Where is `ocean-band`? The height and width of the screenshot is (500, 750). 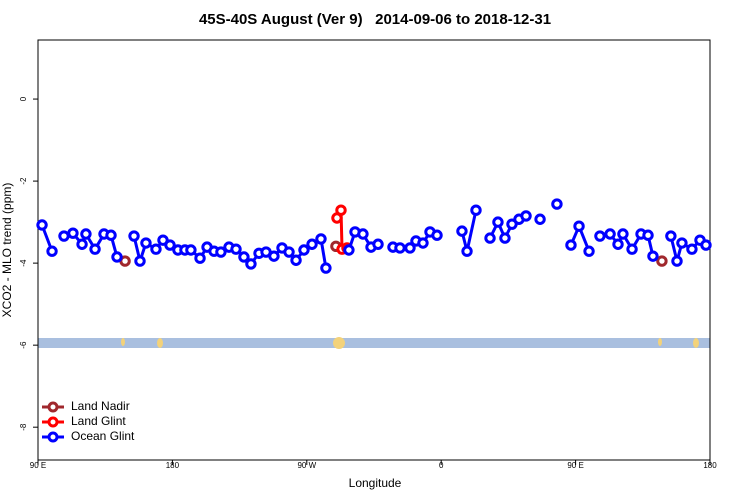
ocean-band is located at coordinates (374, 343).